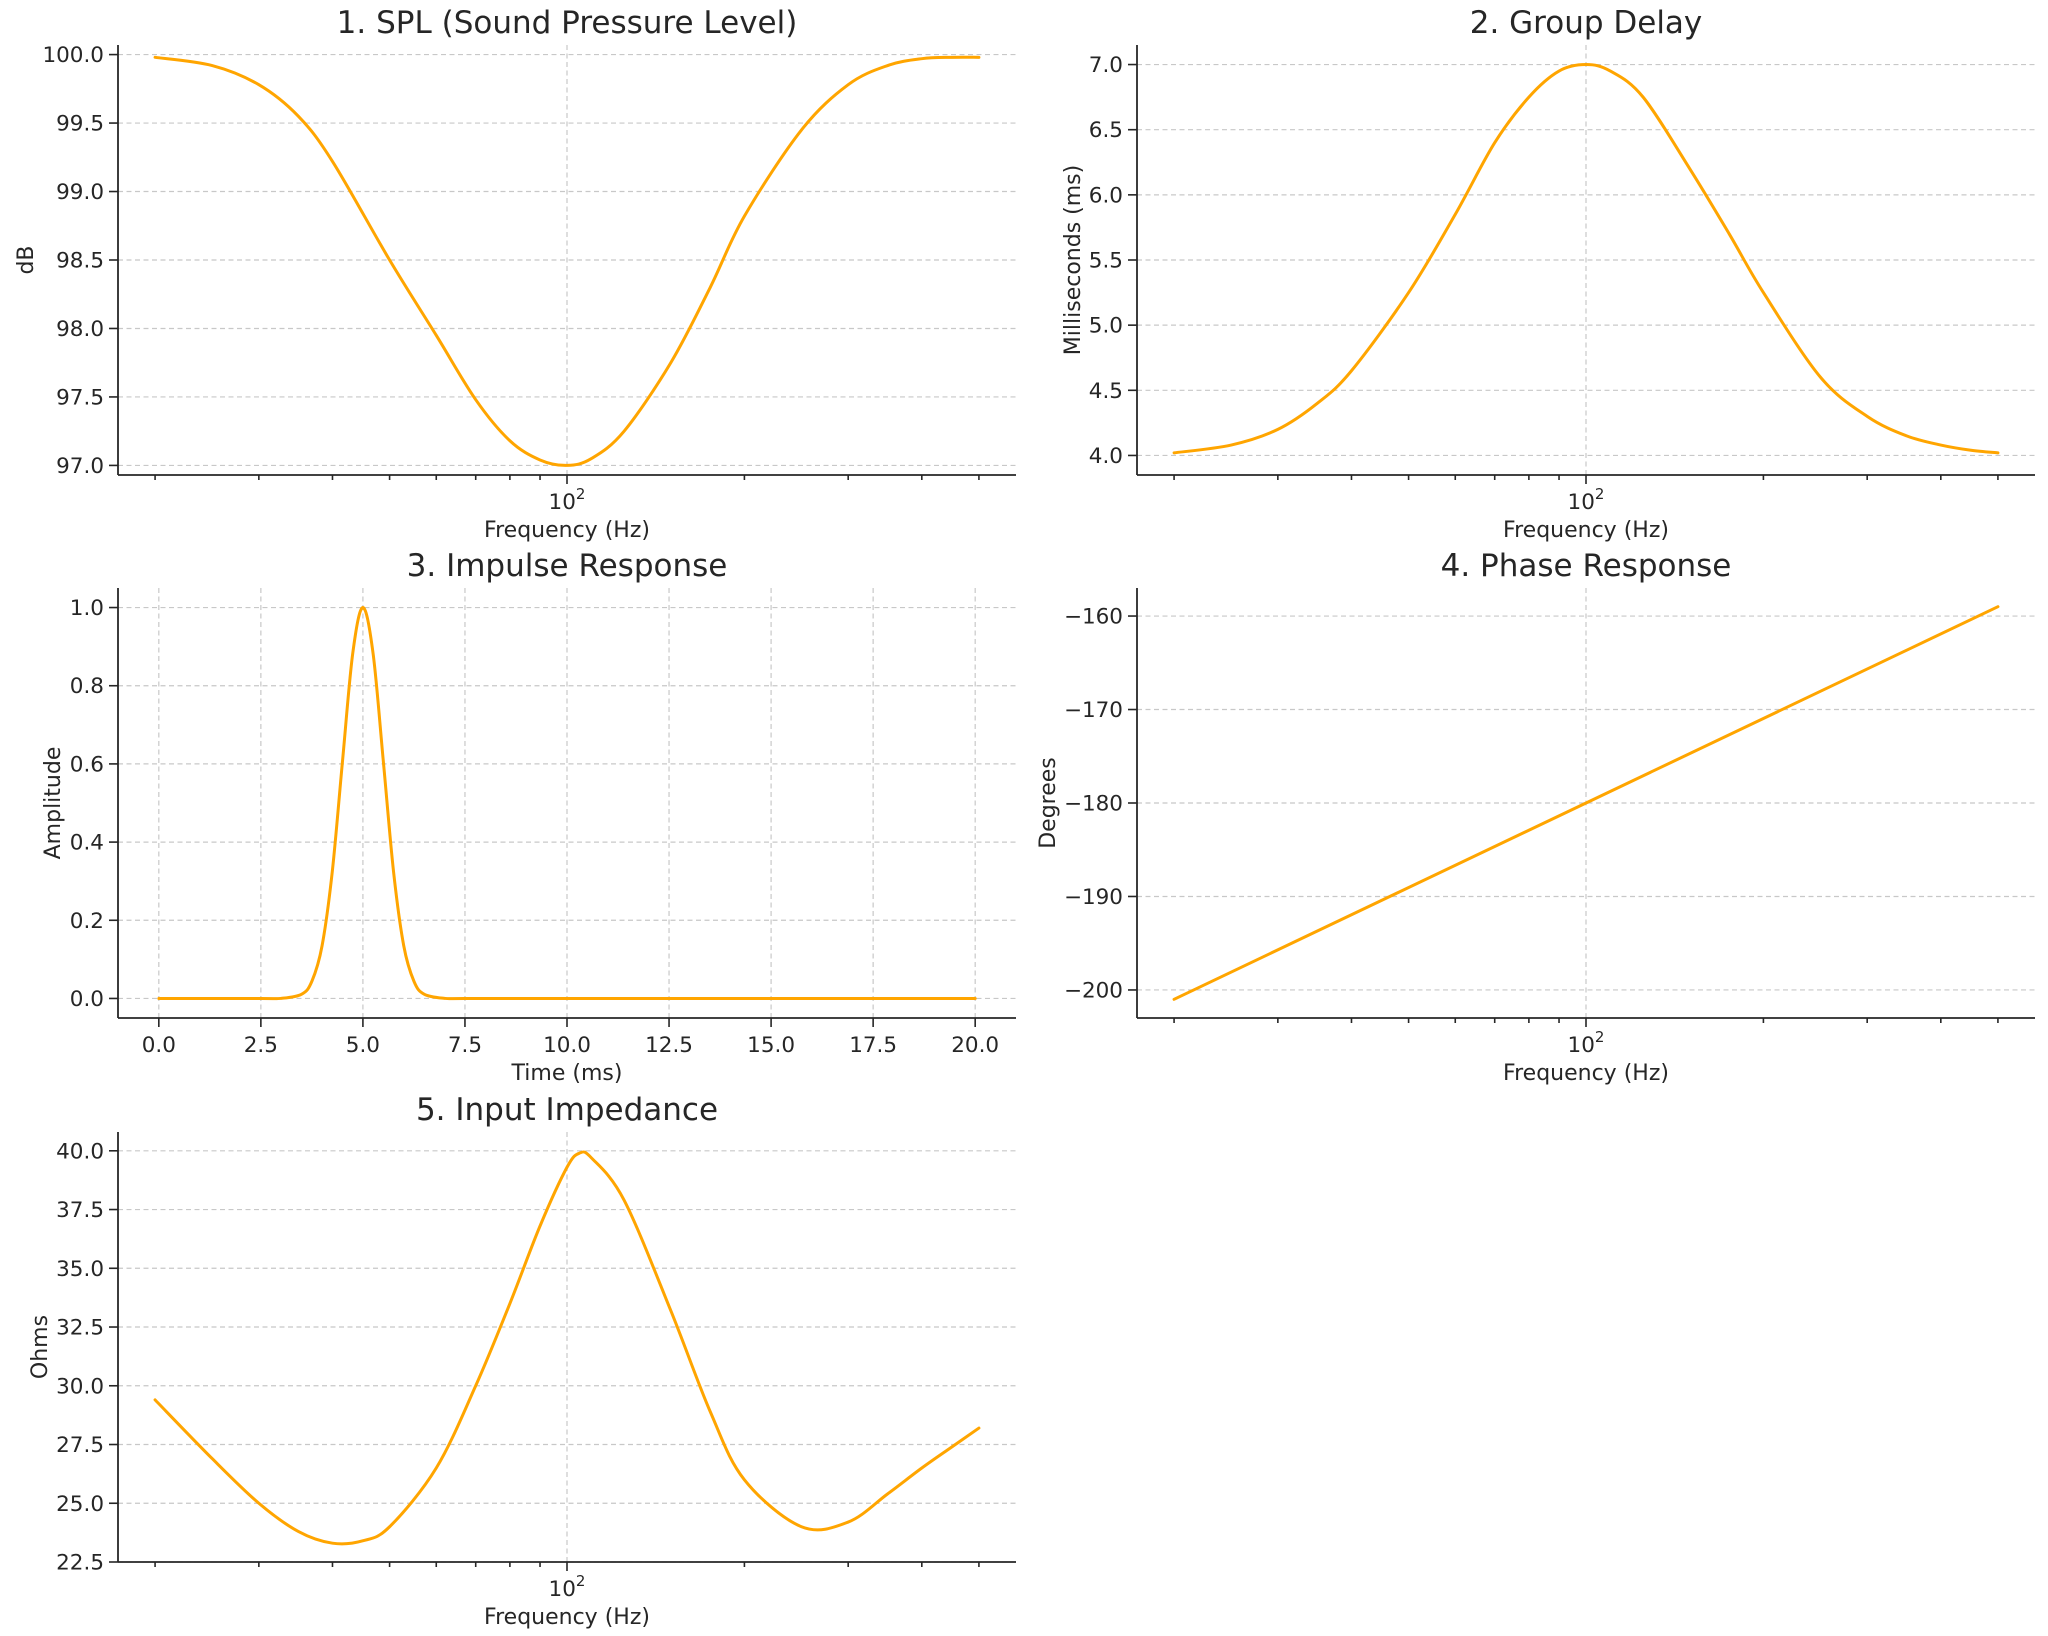  Describe the element at coordinates (80, 192) in the screenshot. I see `y-tick-label: 99.0` at that location.